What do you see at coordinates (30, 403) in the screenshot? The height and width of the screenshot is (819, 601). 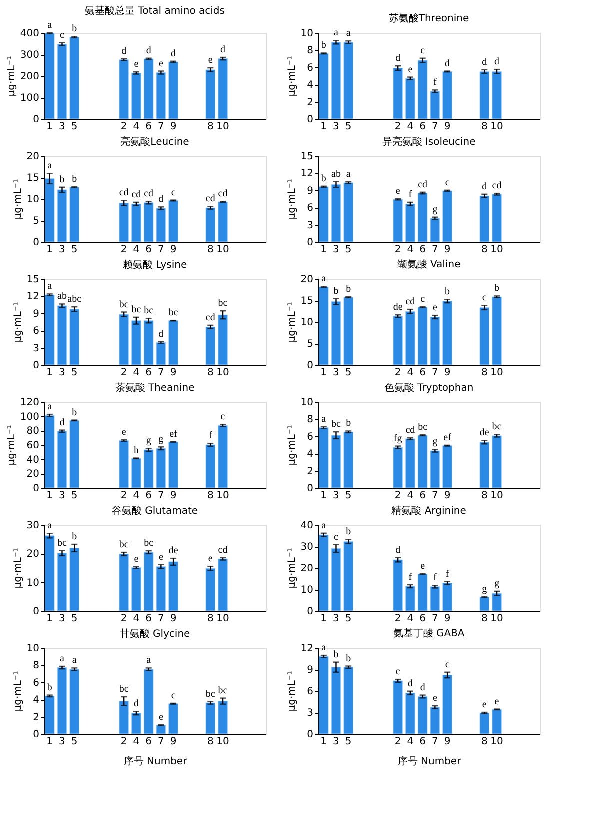 I see `y-tick-label: 120` at bounding box center [30, 403].